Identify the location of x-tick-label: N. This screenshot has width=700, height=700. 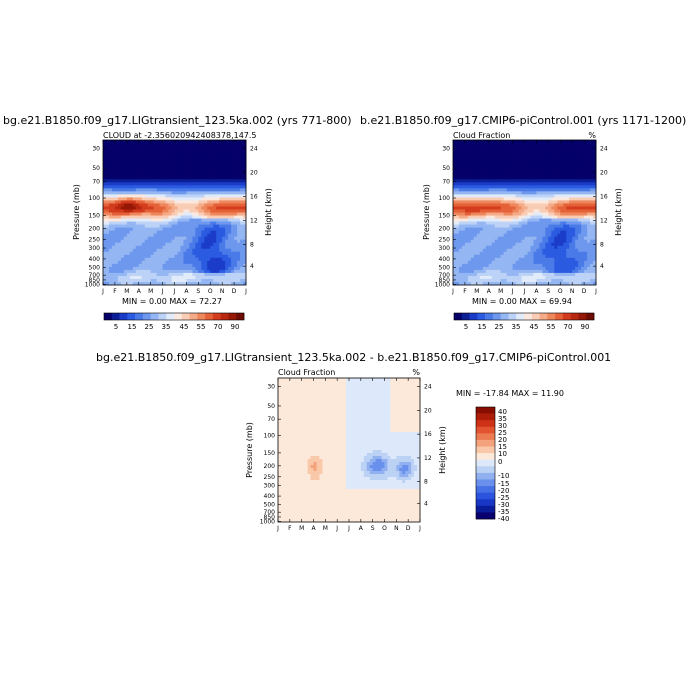
(222, 291).